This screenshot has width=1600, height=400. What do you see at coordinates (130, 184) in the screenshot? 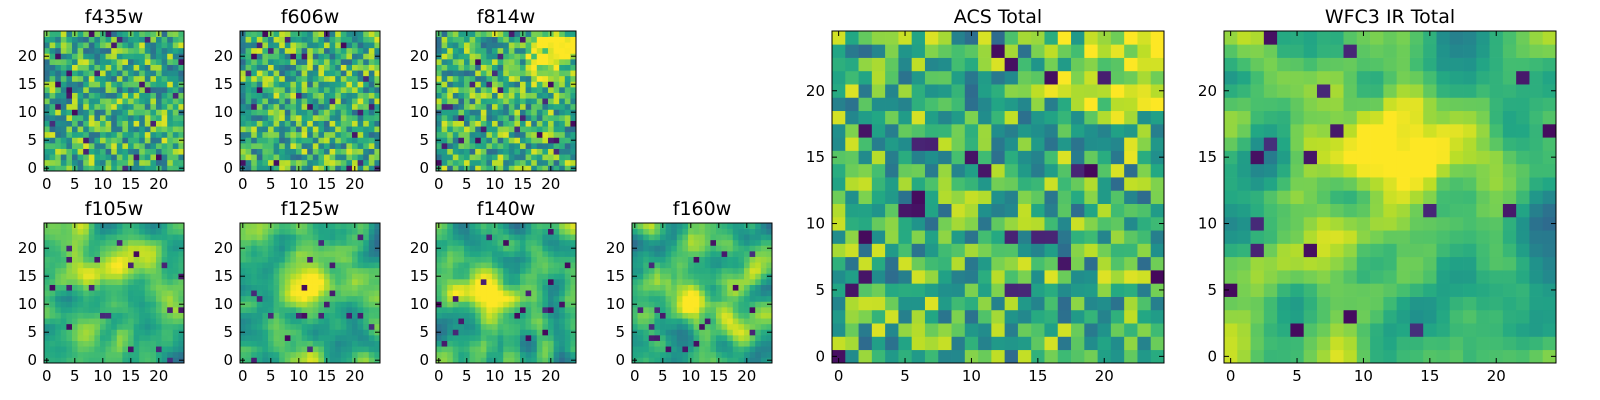
I see `x-tick-label: 15` at bounding box center [130, 184].